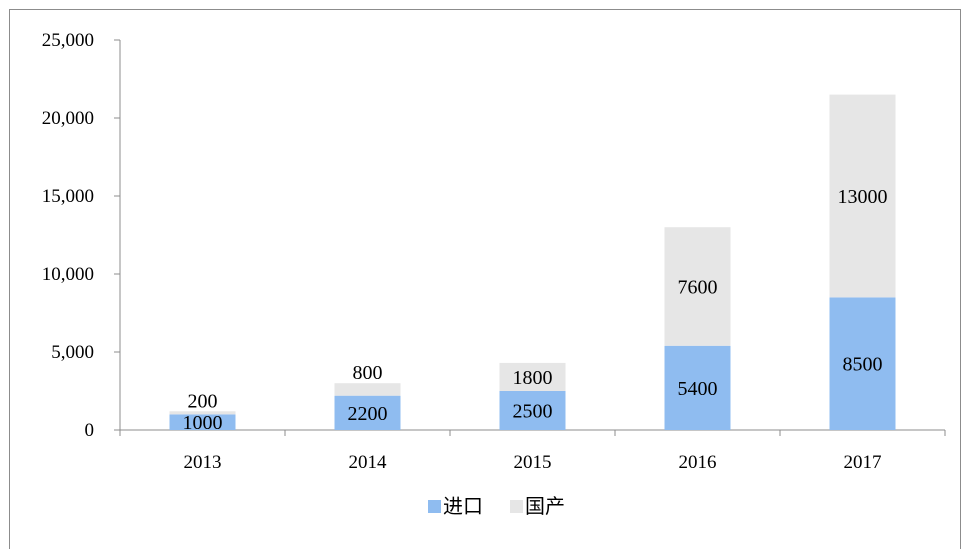 This screenshot has height=549, width=962. I want to click on data-label: 200, so click(203, 401).